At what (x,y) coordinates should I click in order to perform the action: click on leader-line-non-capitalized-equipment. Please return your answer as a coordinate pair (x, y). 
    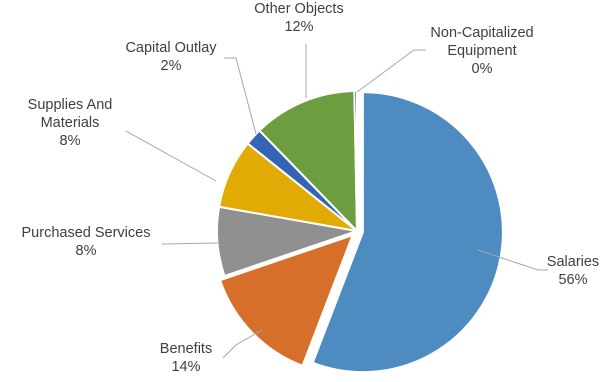
    Looking at the image, I should click on (391, 71).